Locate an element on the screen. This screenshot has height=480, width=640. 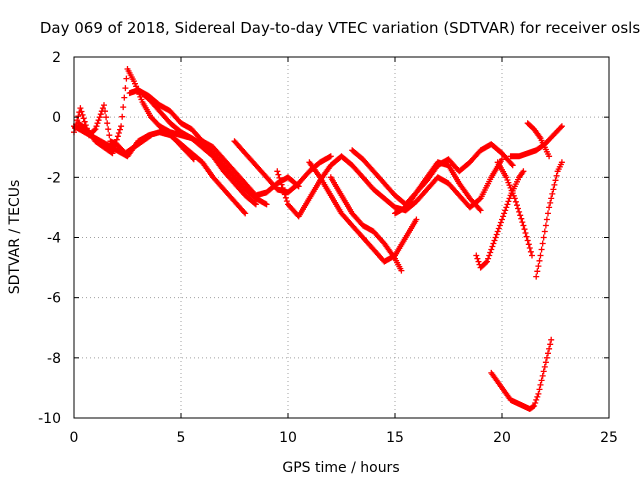
data-series-sat-s is located at coordinates (521, 374).